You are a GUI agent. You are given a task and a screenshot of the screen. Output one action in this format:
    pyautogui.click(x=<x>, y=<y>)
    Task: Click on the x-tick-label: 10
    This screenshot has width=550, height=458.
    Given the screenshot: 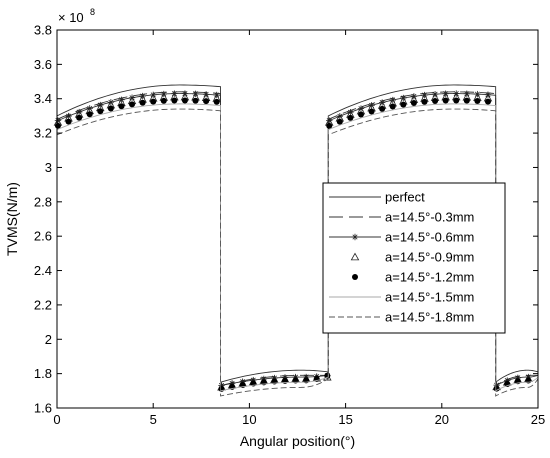 What is the action you would take?
    pyautogui.click(x=249, y=419)
    